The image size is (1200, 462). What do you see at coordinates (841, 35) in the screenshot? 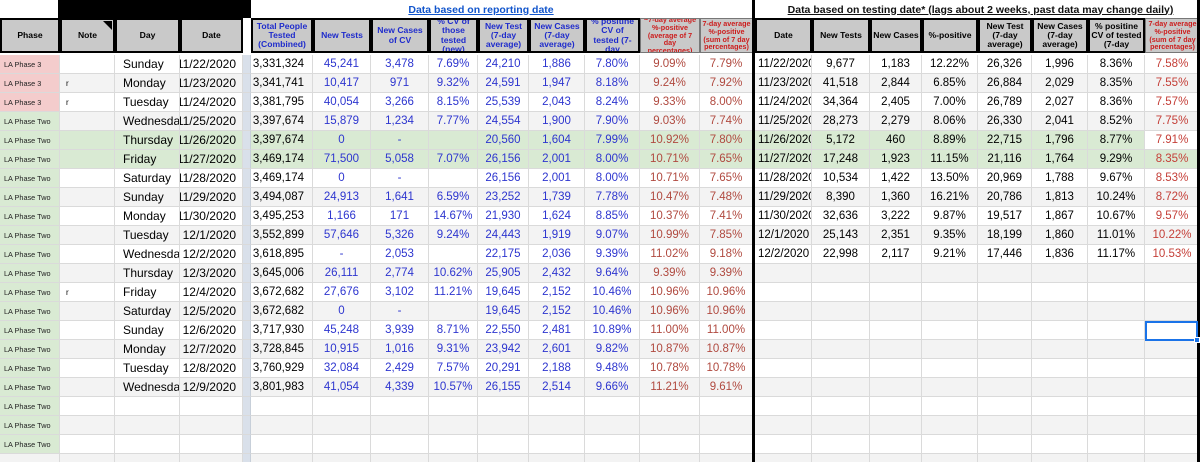
I see `column-header: New Tests` at bounding box center [841, 35].